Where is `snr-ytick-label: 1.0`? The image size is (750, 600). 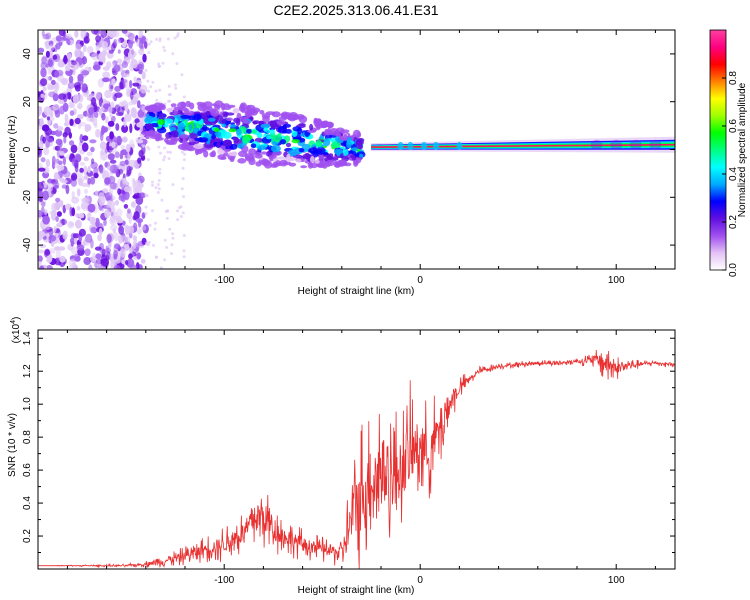
snr-ytick-label: 1.0 is located at coordinates (27, 404).